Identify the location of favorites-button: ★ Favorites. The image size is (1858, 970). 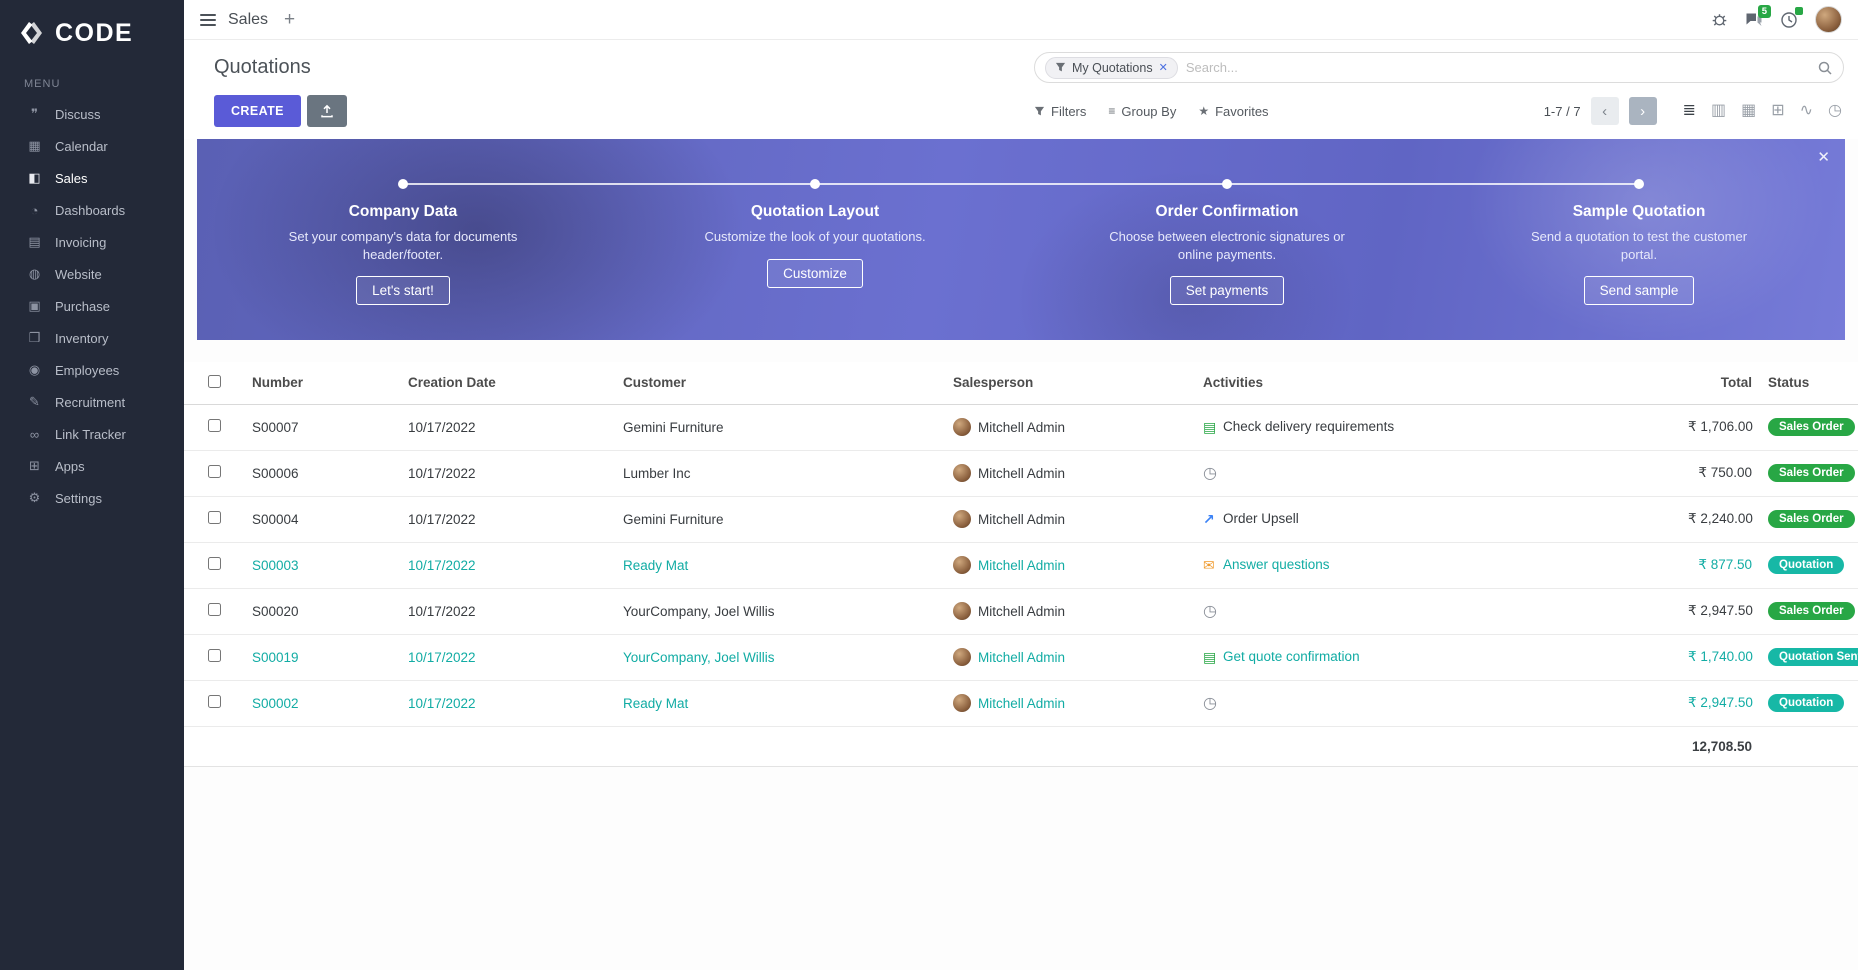
(1233, 111).